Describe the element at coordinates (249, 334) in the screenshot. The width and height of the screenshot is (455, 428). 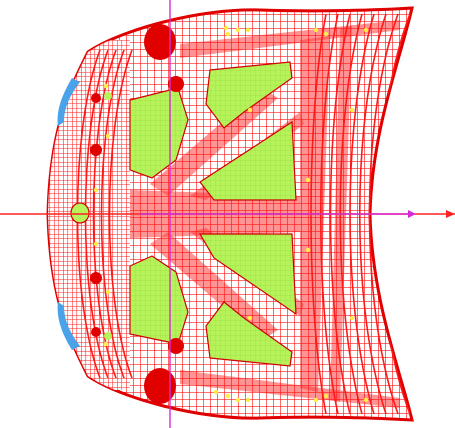
I see `green-panel-lower-mid` at that location.